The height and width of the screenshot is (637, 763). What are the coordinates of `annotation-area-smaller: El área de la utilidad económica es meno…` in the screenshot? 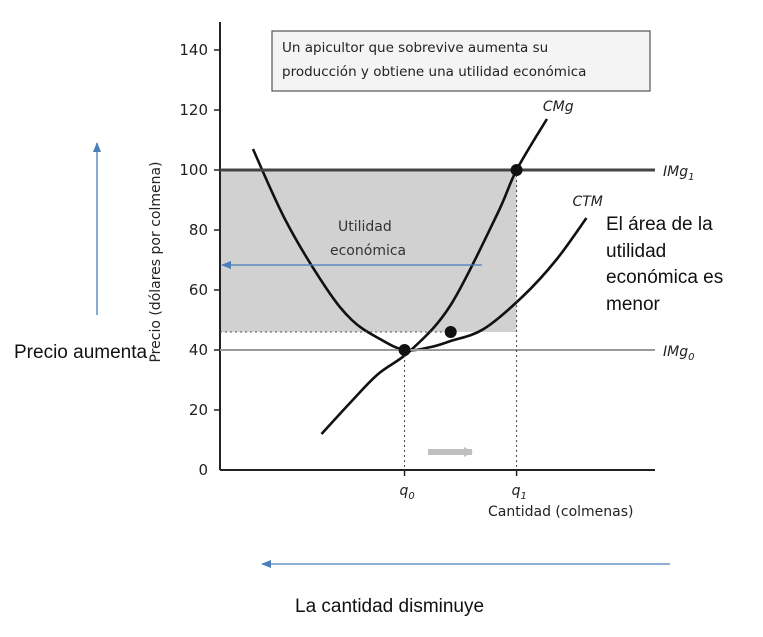 It's located at (665, 264).